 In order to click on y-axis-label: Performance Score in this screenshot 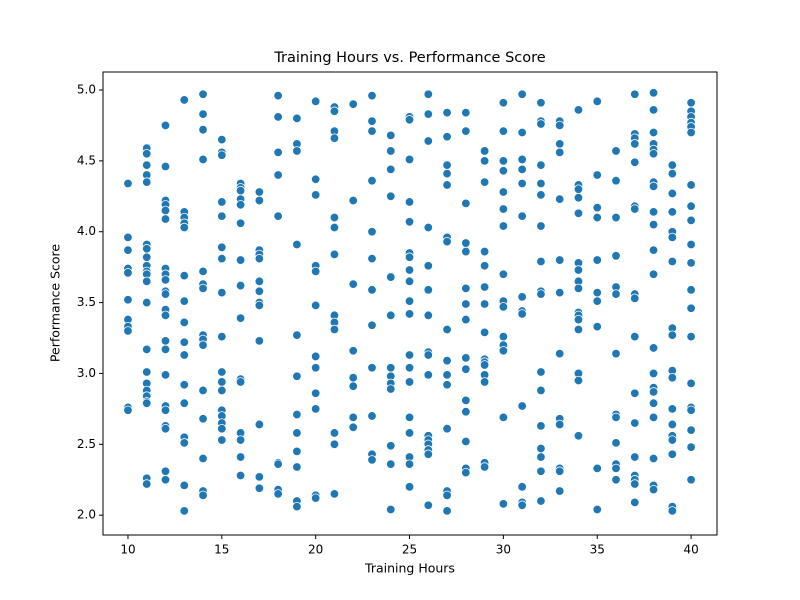, I will do `click(55, 303)`.